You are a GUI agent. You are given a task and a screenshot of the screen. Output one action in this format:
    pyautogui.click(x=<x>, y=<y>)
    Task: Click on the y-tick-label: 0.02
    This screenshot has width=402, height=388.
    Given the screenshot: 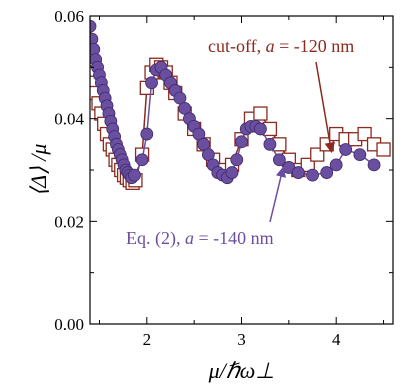 What is the action you would take?
    pyautogui.click(x=69, y=221)
    